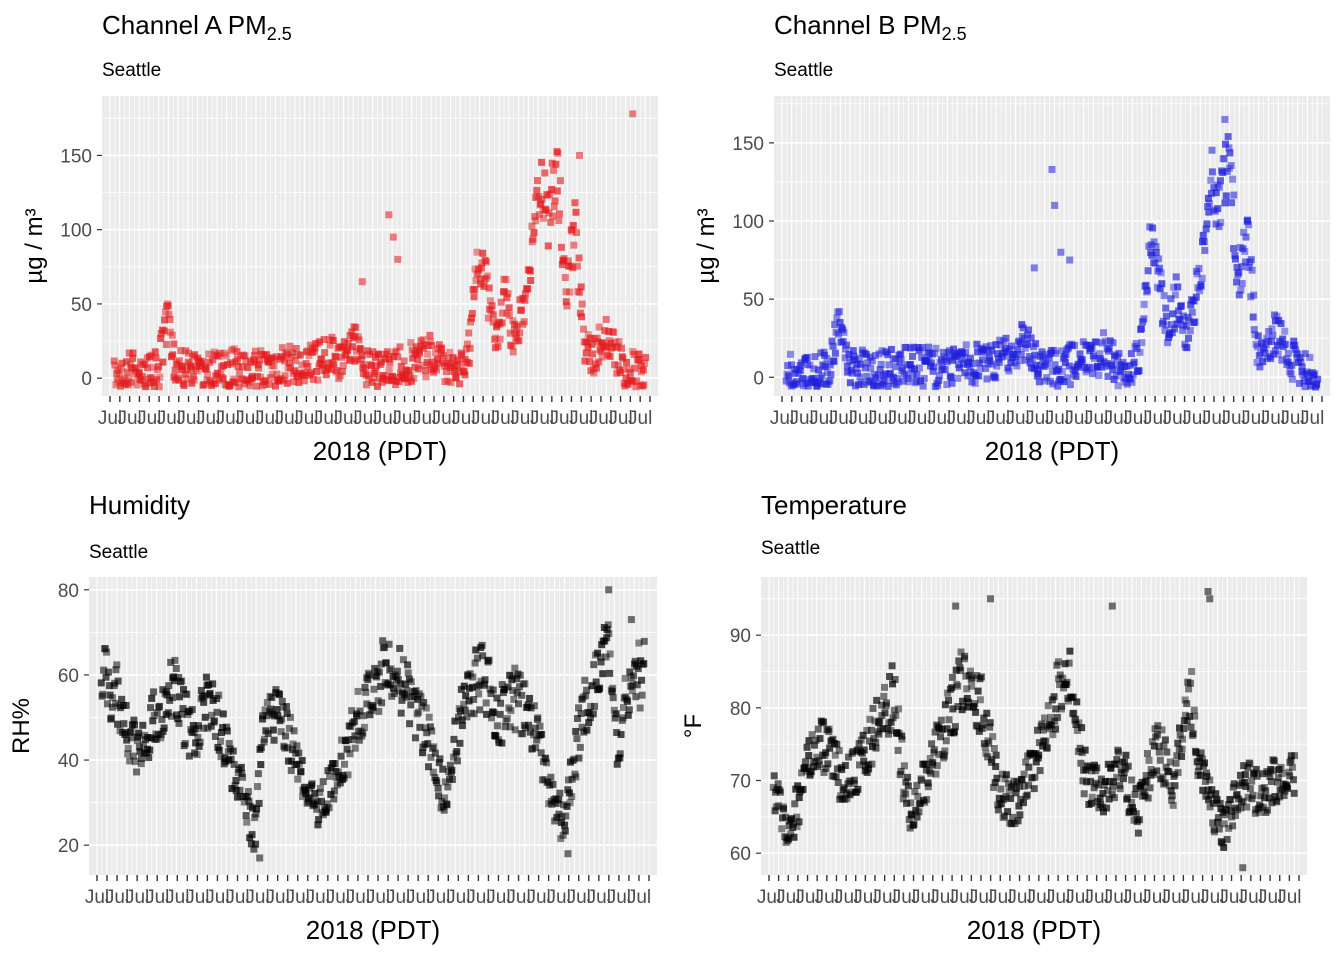 The image size is (1344, 960). Describe the element at coordinates (76, 231) in the screenshot. I see `y-tick-label: 100` at that location.